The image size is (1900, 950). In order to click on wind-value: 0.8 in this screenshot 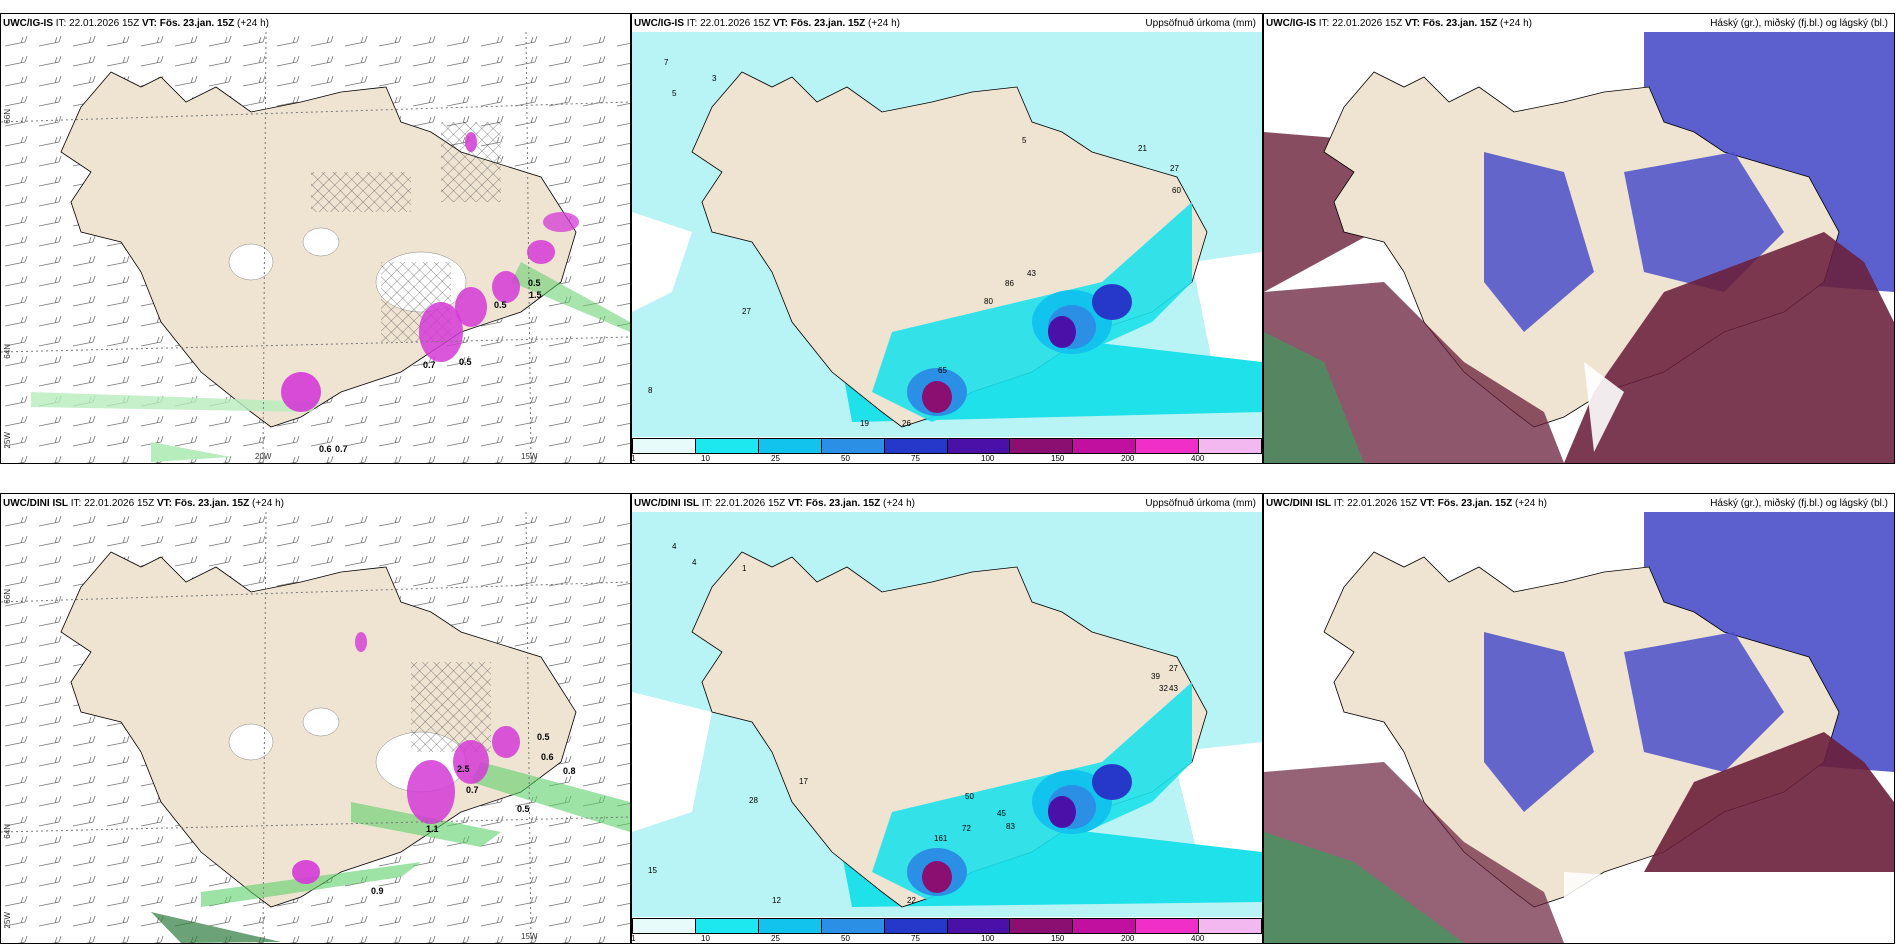, I will do `click(569, 771)`.